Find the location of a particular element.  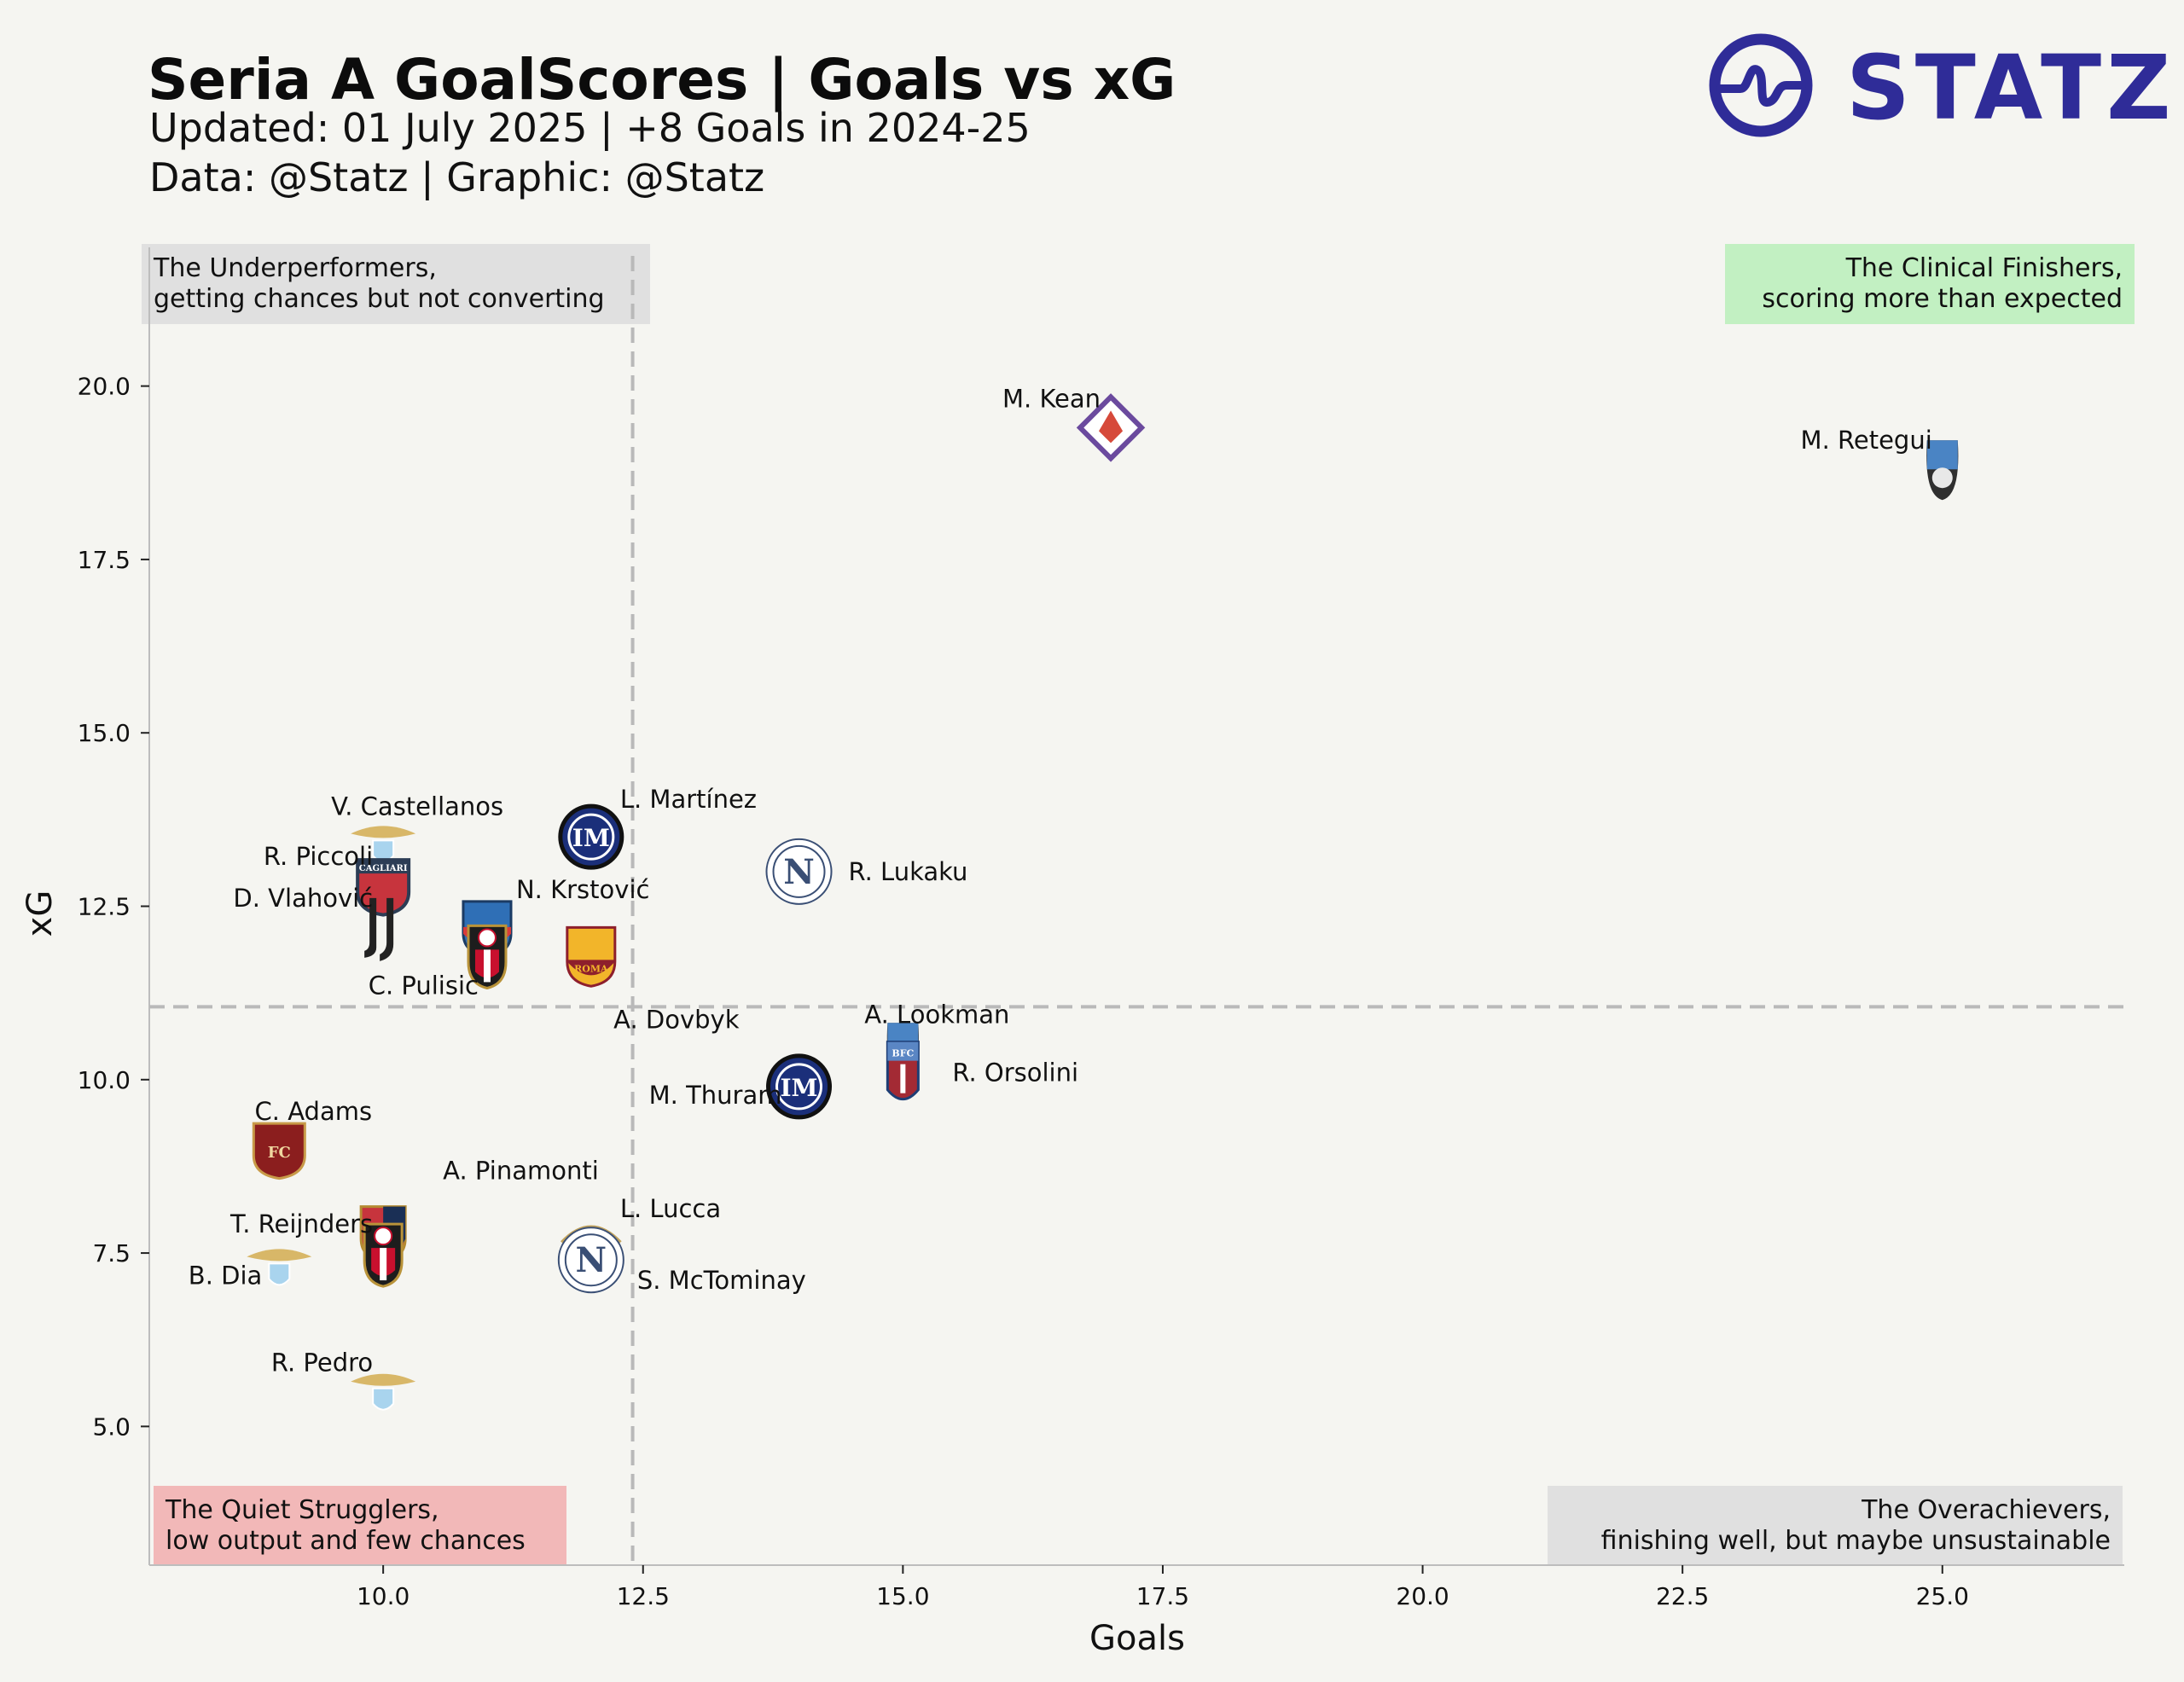

juventus-crest-icon is located at coordinates (379, 929).